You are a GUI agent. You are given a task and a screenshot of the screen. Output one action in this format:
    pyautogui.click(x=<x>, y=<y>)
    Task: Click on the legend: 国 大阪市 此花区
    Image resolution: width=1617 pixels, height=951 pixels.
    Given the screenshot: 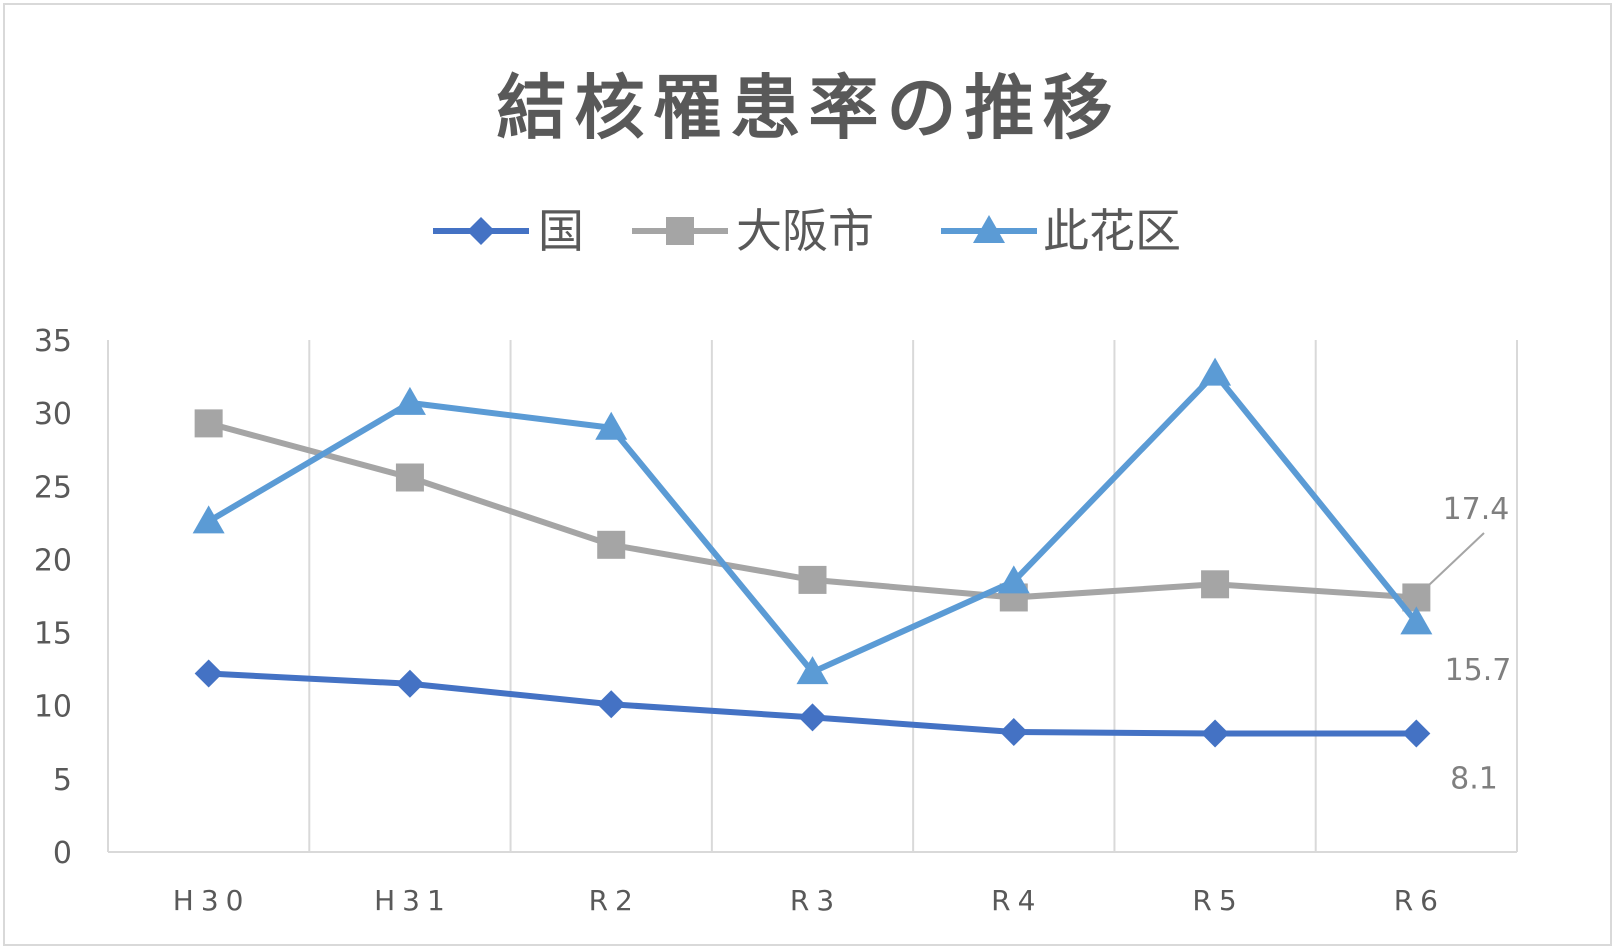 What is the action you would take?
    pyautogui.click(x=807, y=231)
    